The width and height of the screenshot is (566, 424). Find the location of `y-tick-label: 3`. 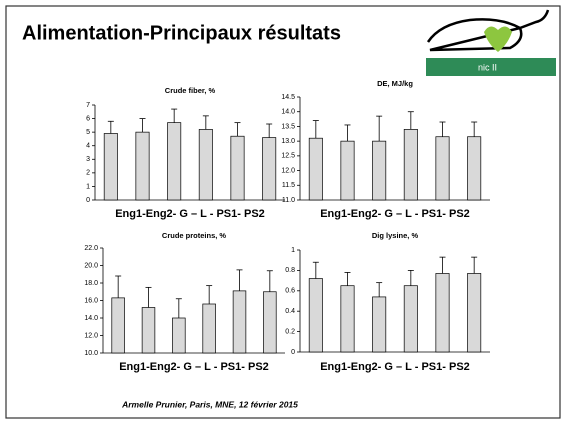

y-tick-label: 3 is located at coordinates (88, 159).